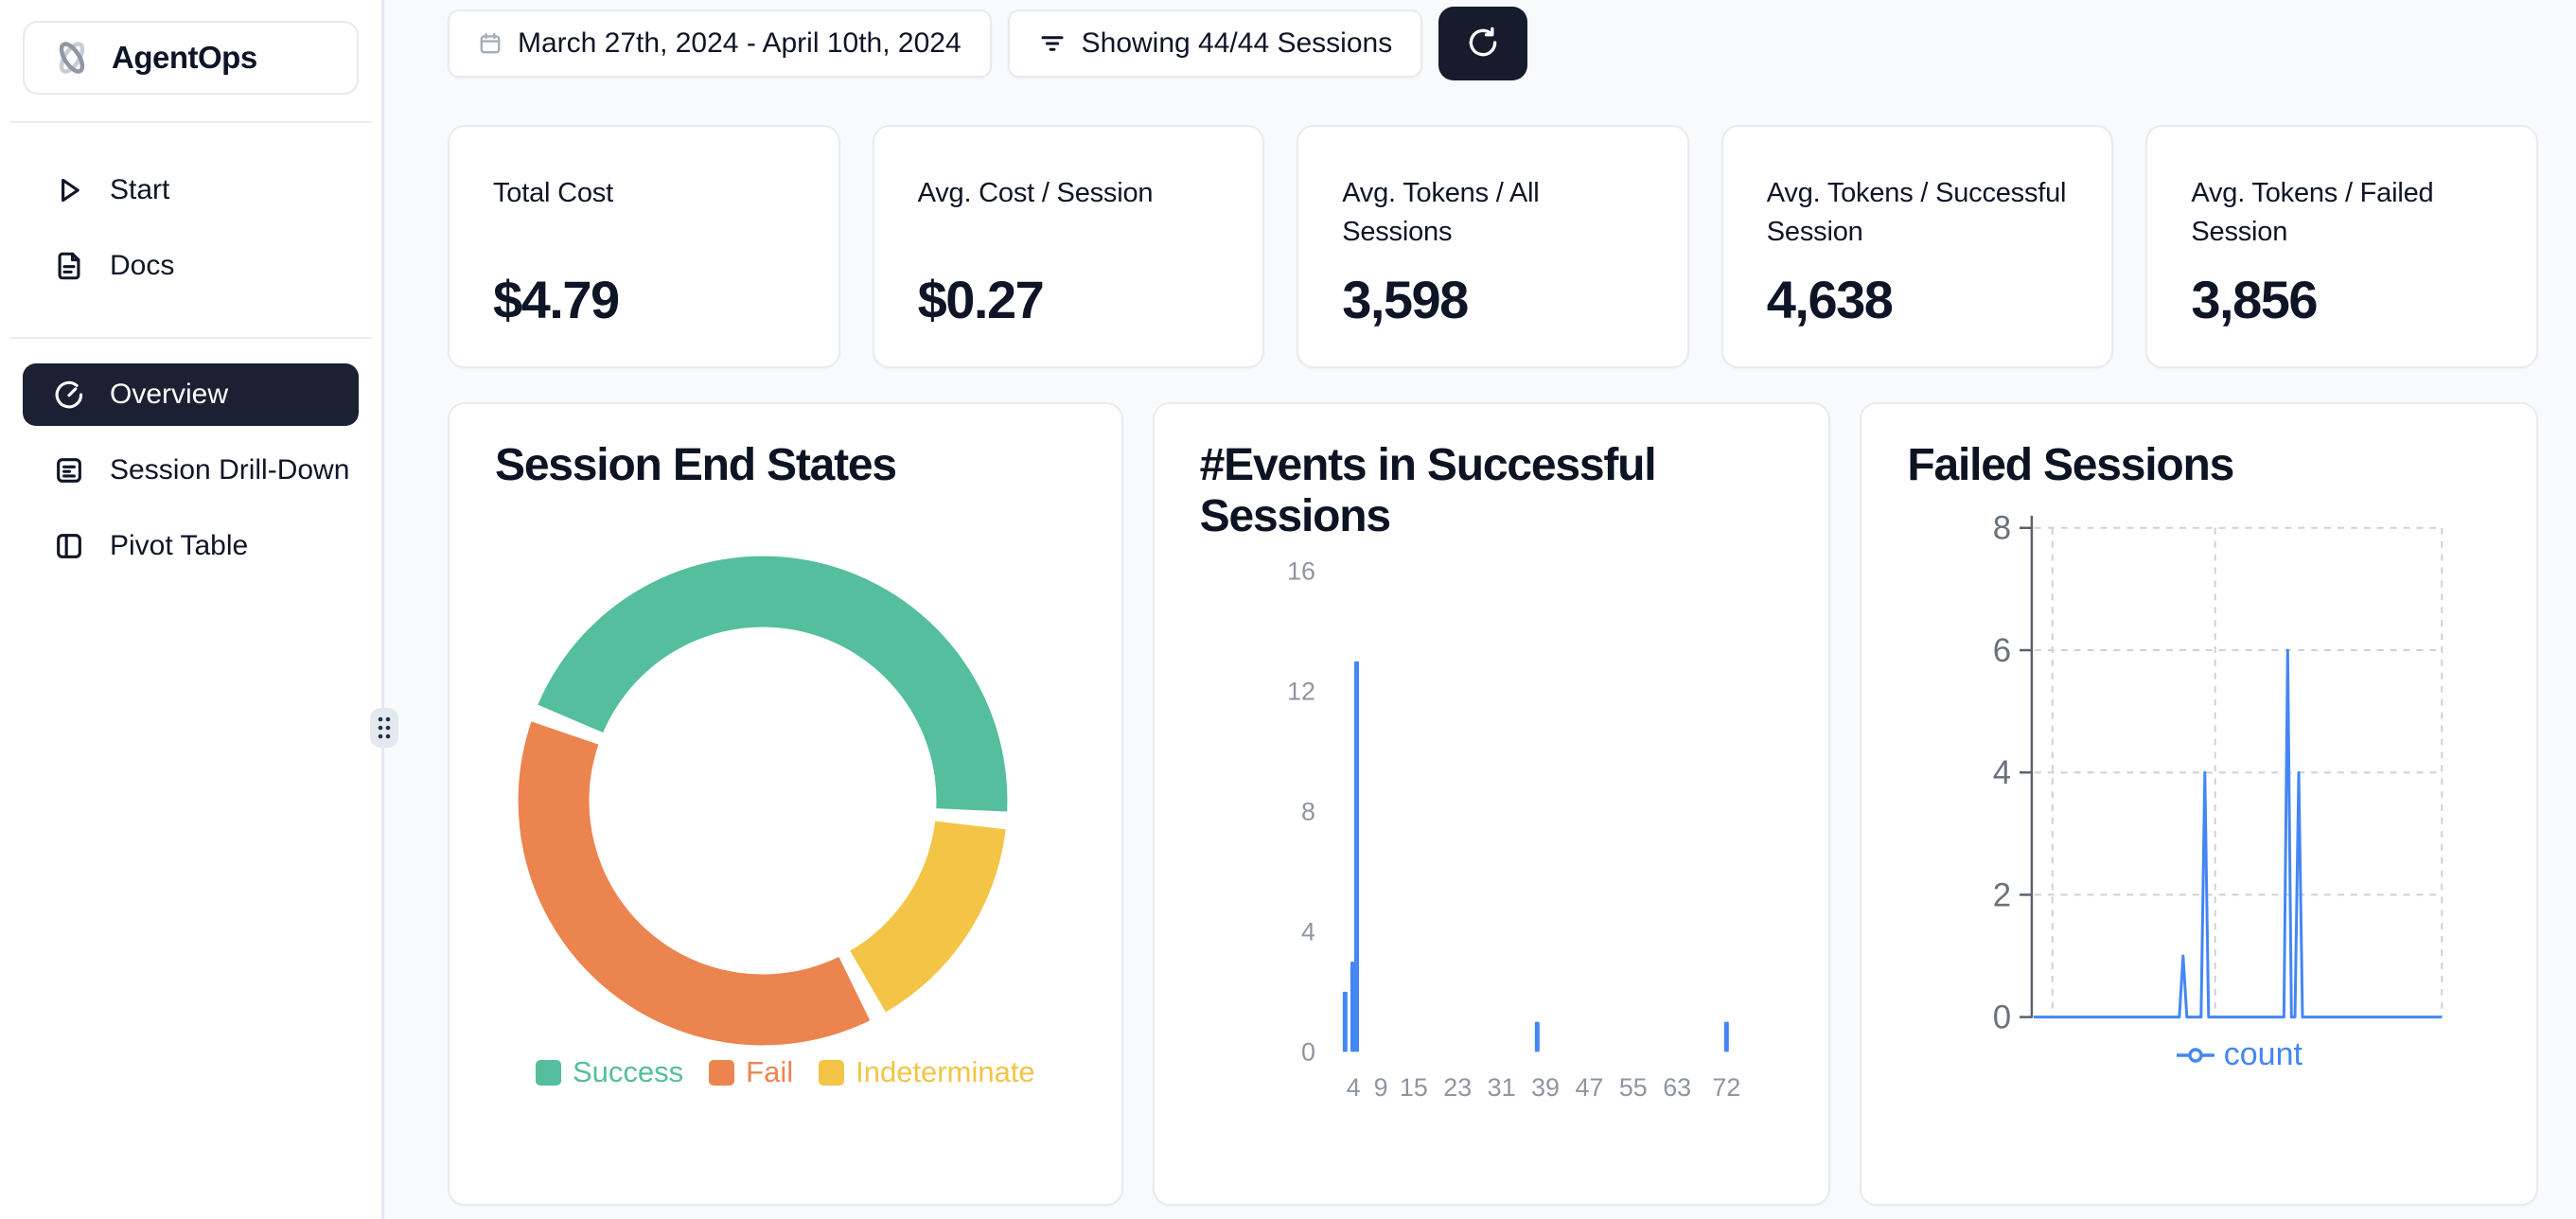 This screenshot has height=1219, width=2576. I want to click on stat-card: Avg. Tokens / All Sessions 3,598, so click(1493, 246).